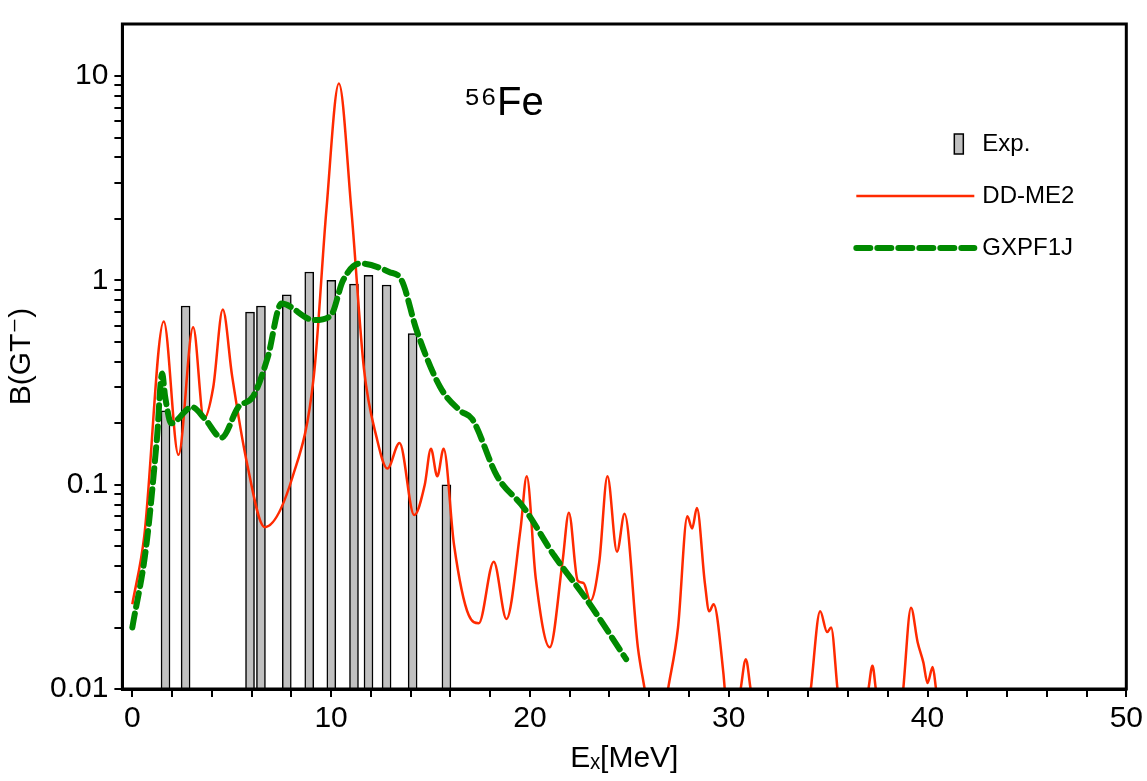 The image size is (1147, 781). I want to click on x-tick-label: 10, so click(331, 717).